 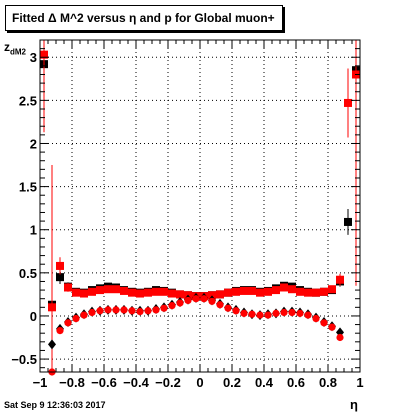 What do you see at coordinates (33, 230) in the screenshot?
I see `y-tick-label: 1` at bounding box center [33, 230].